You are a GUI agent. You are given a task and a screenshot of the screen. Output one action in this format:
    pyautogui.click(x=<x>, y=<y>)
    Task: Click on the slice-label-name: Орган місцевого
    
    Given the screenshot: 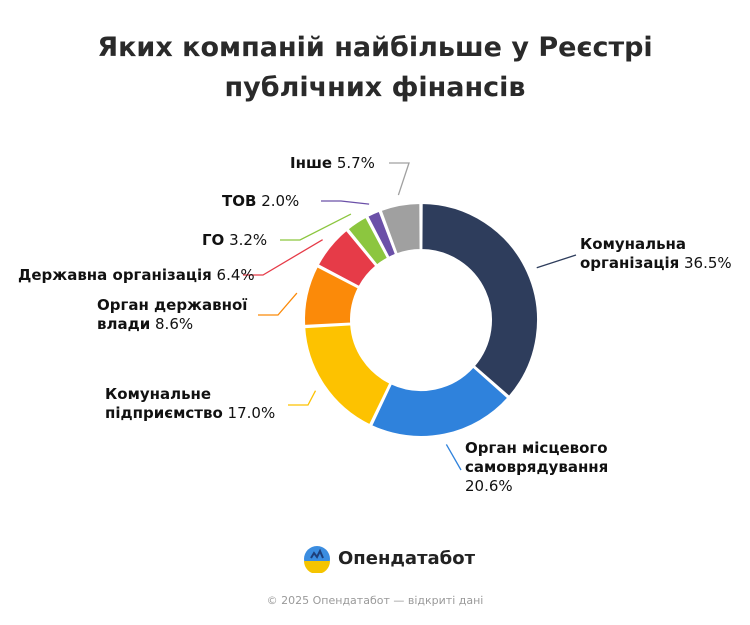 What is the action you would take?
    pyautogui.click(x=536, y=448)
    